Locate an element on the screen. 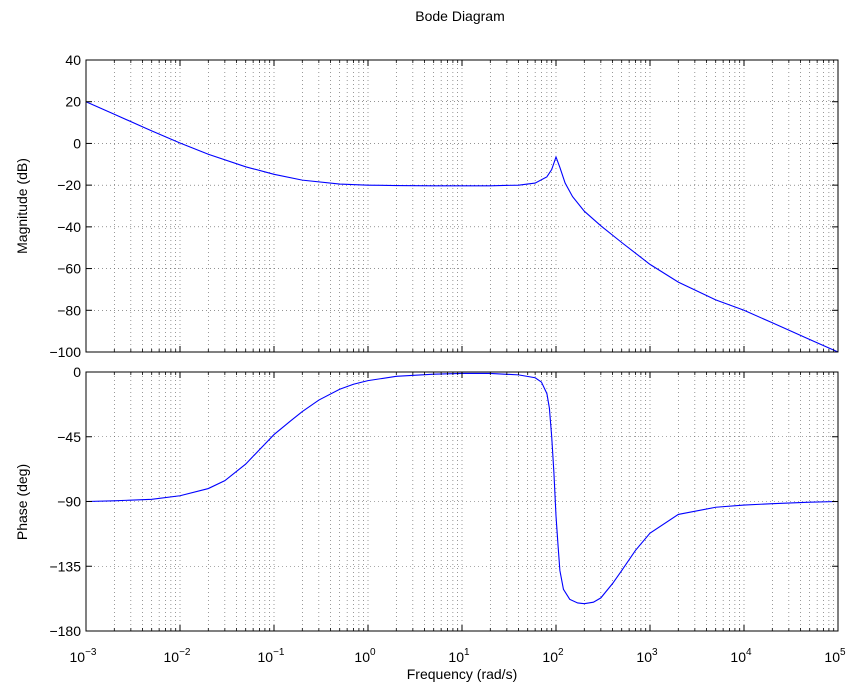 The width and height of the screenshot is (855, 692). phase-y-tick-label: −45 is located at coordinates (69, 437).